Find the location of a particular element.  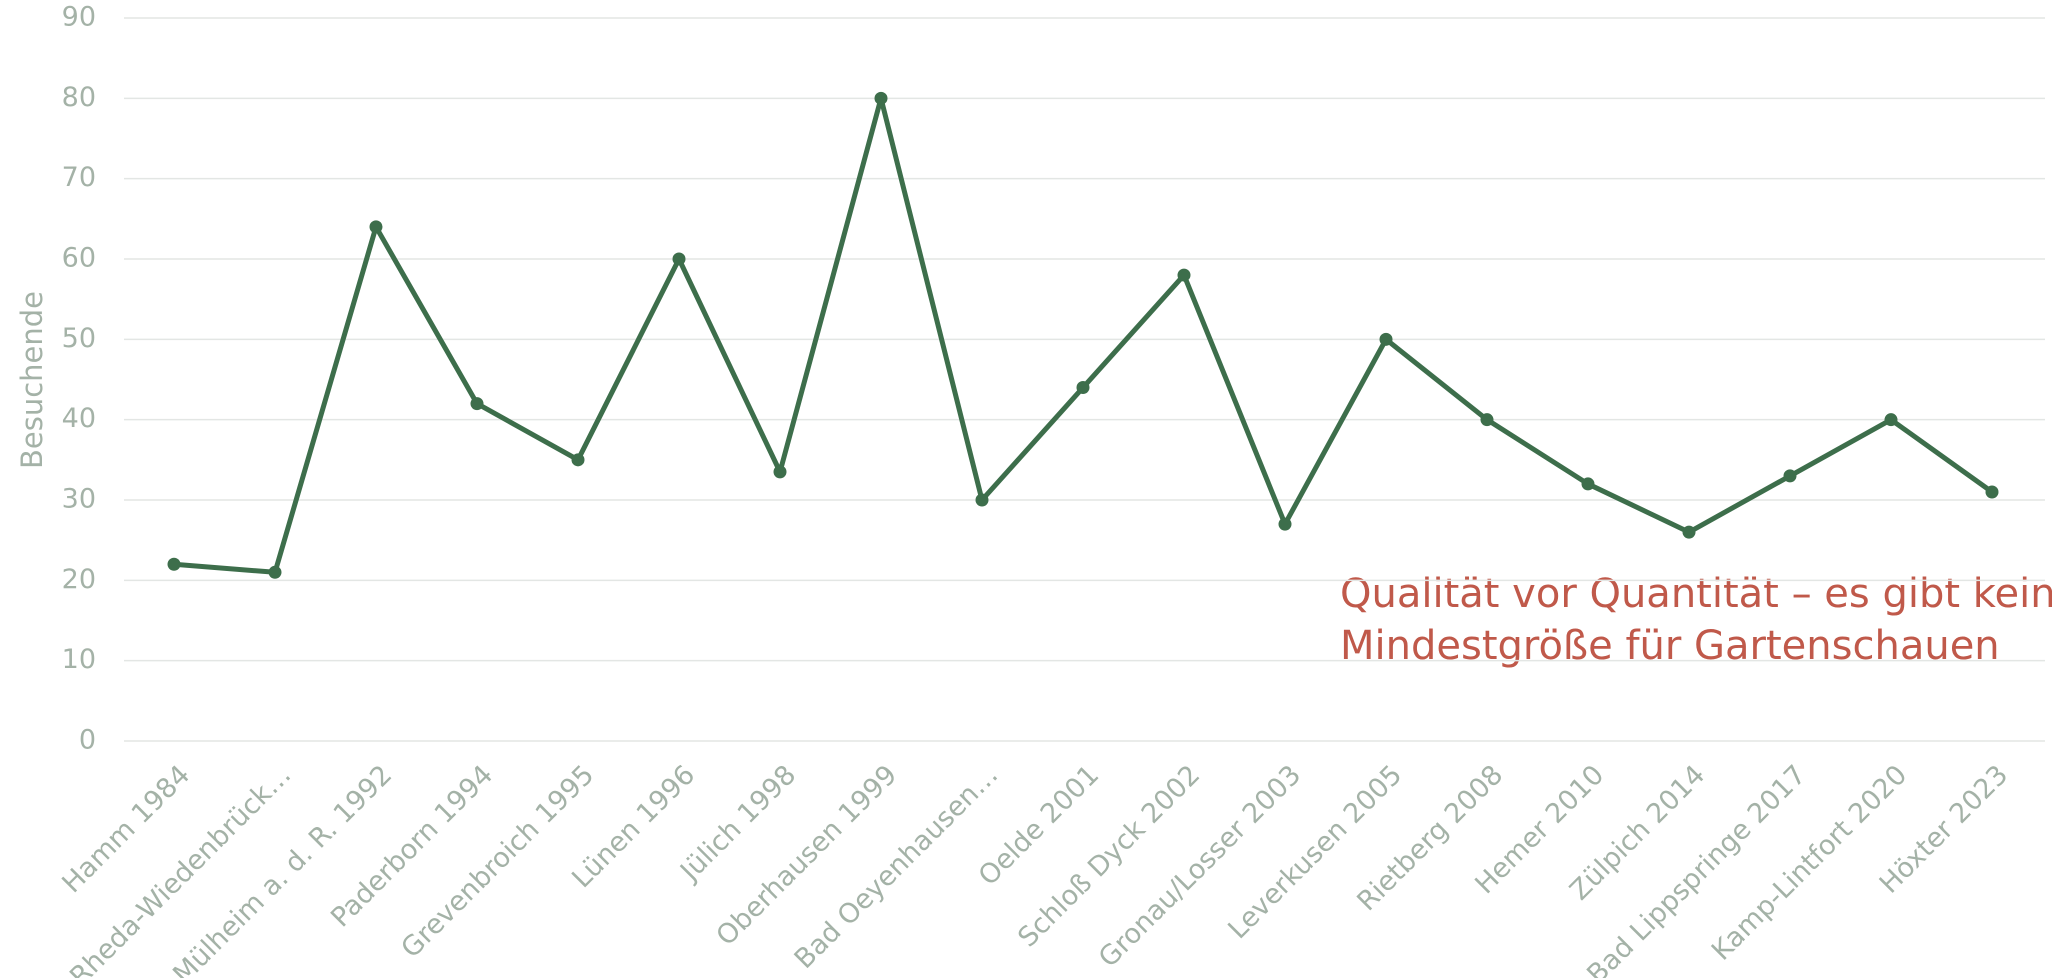

x-tick-label: Schloß Dyck 2002 is located at coordinates (1109, 856).